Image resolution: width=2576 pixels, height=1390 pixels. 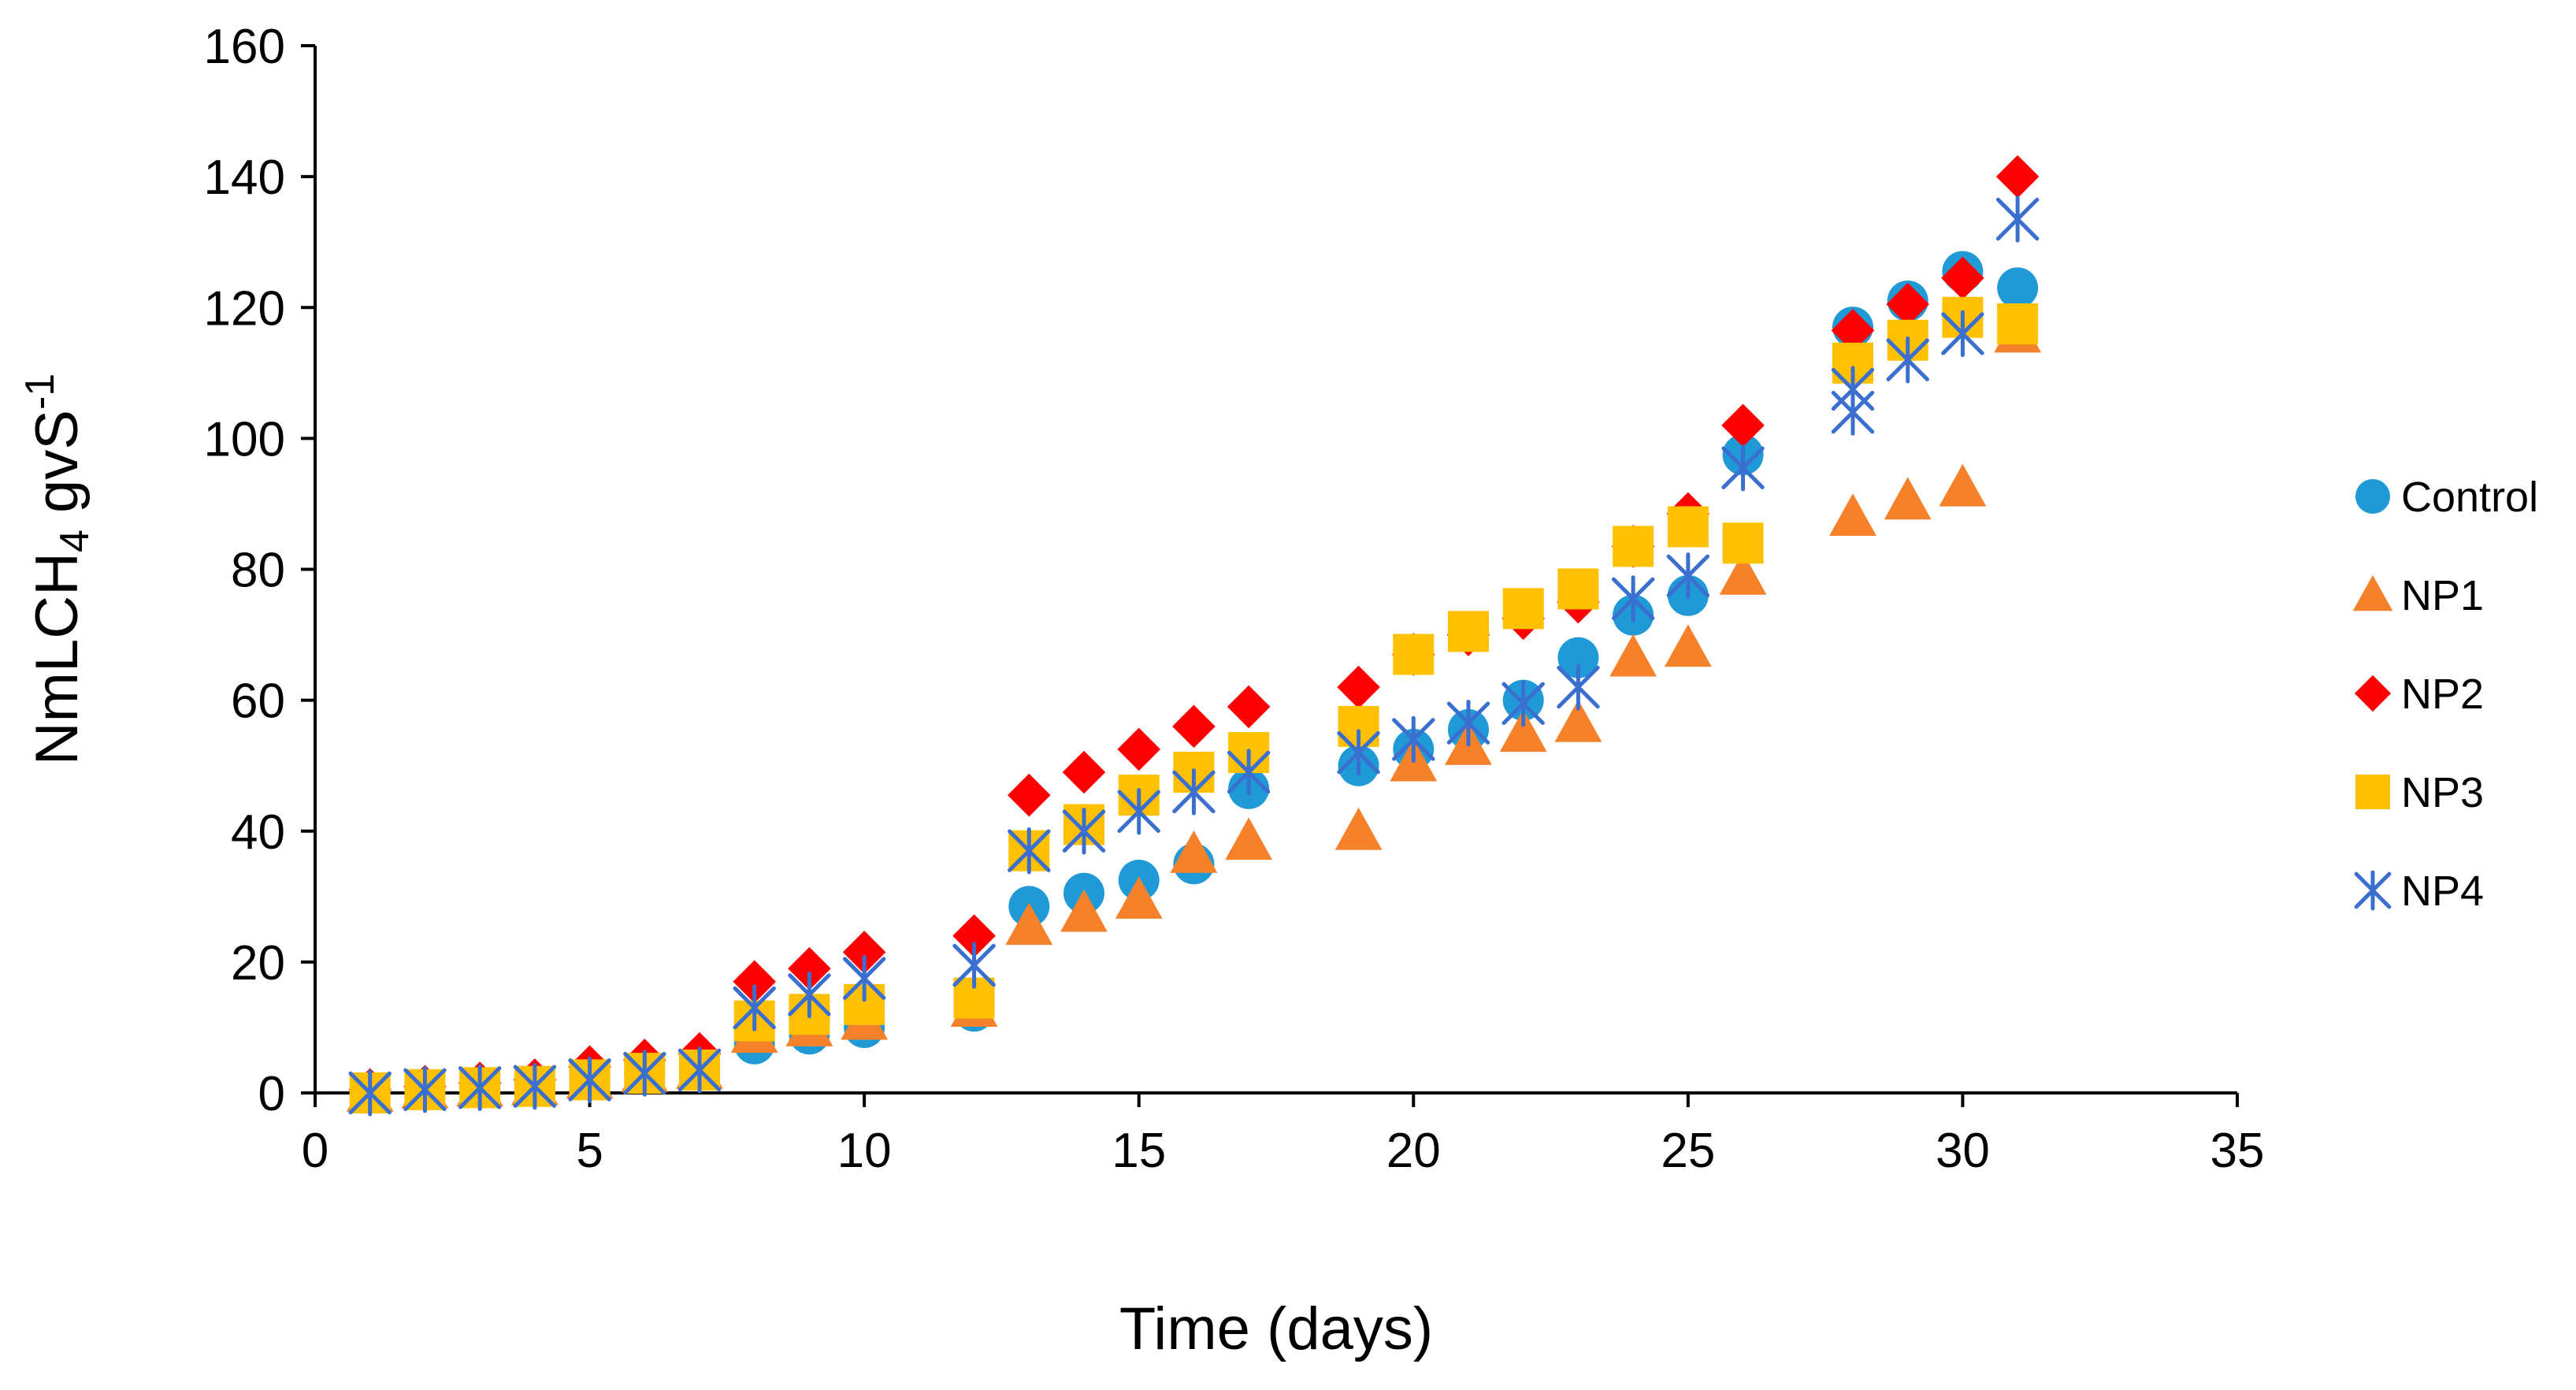 I want to click on y-tick-label: 80, so click(x=258, y=571).